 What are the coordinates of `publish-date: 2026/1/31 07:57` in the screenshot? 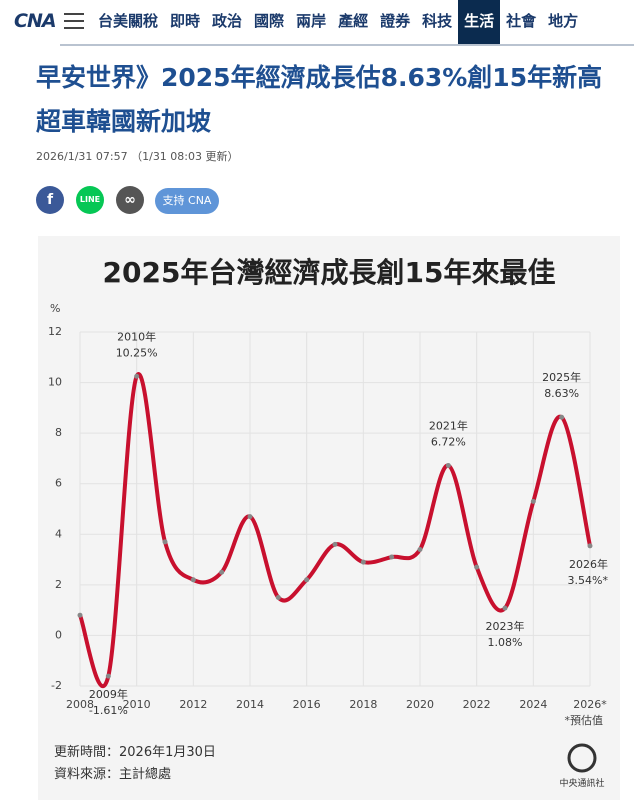 It's located at (82, 156).